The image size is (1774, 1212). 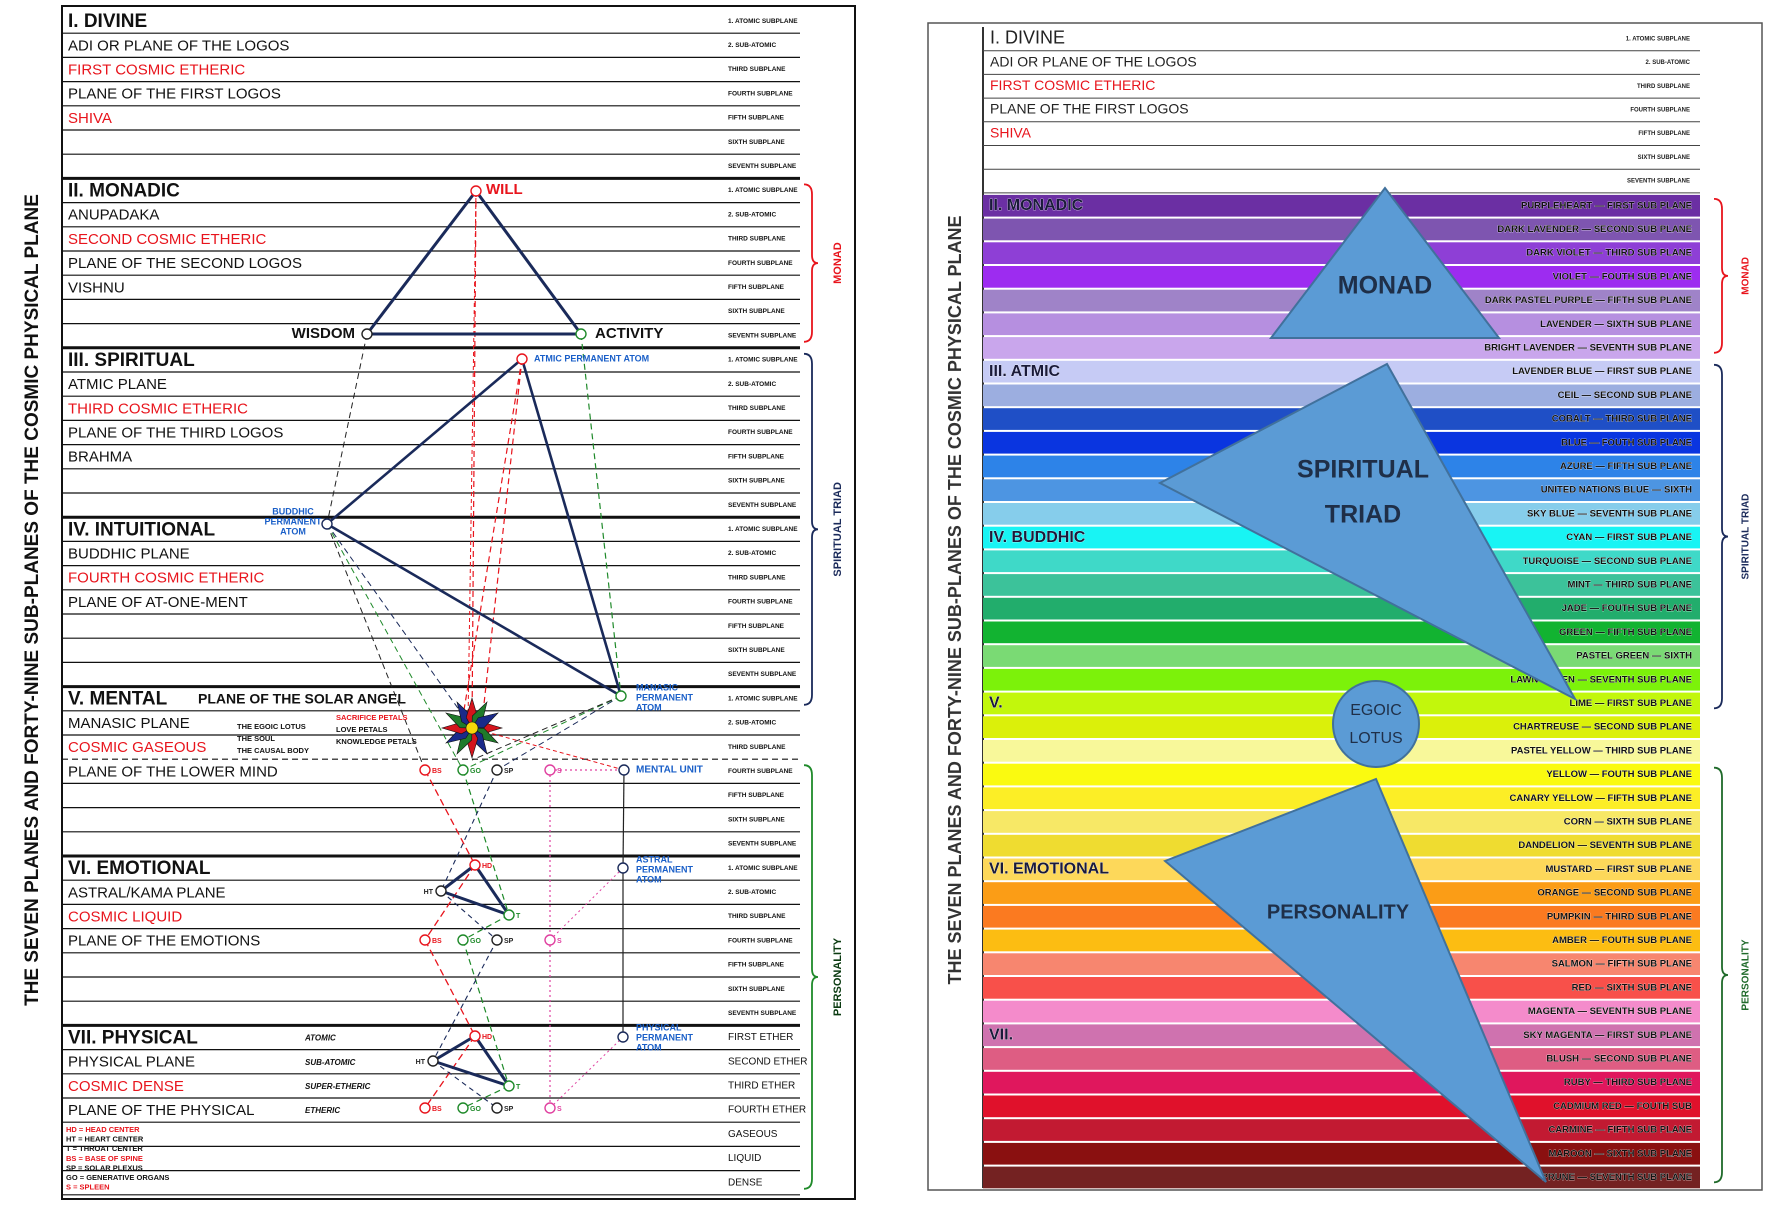 I want to click on center-label: HD, so click(x=487, y=1037).